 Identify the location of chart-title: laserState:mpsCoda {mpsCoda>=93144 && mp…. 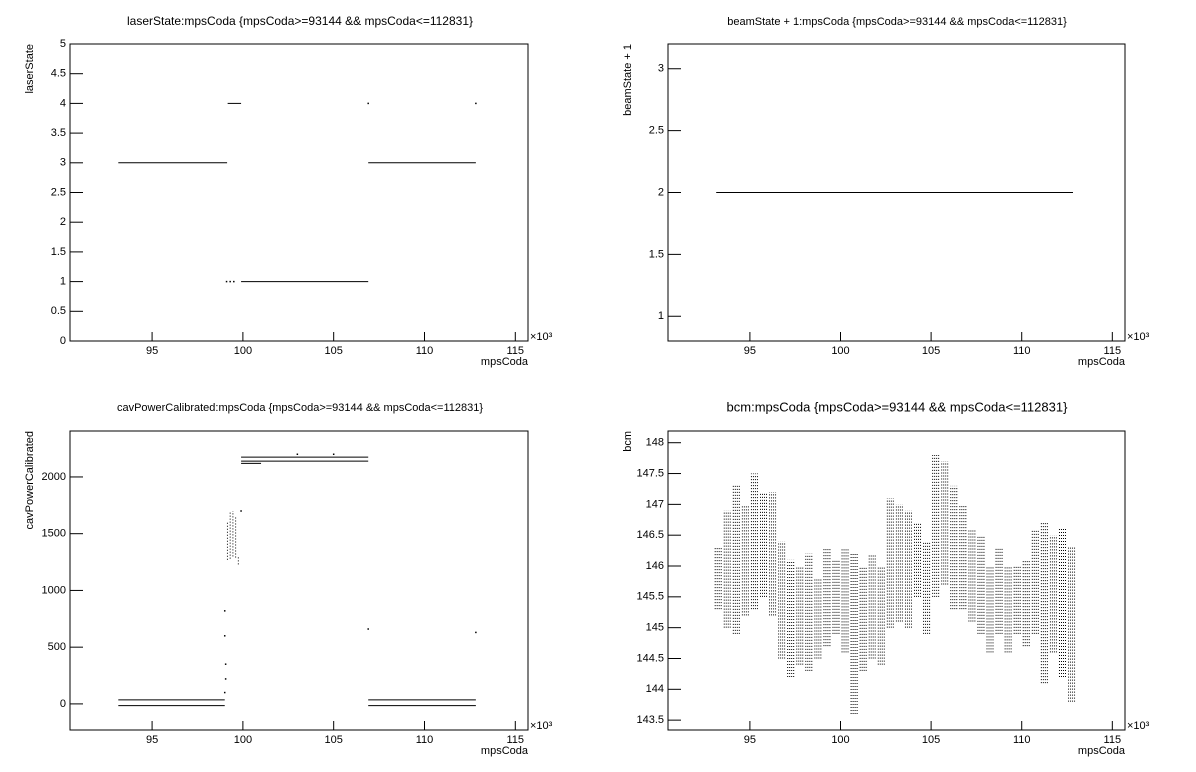
(300, 21).